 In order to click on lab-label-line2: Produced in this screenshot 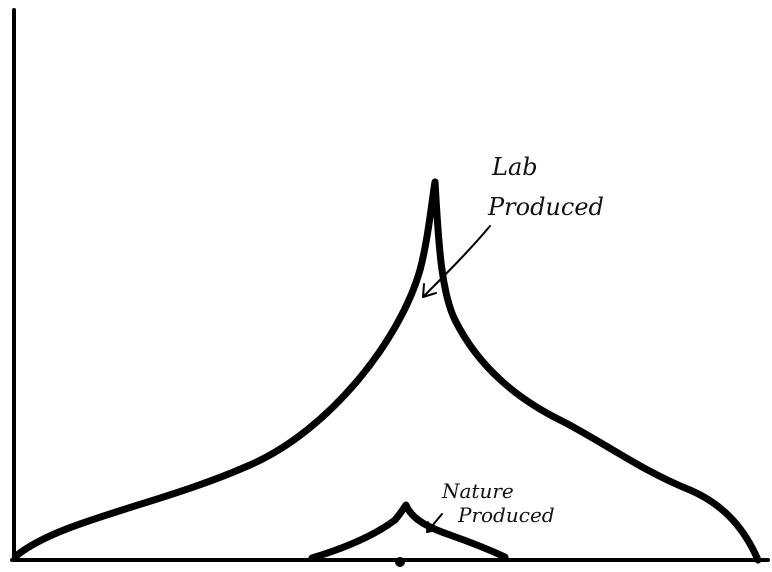, I will do `click(545, 207)`.